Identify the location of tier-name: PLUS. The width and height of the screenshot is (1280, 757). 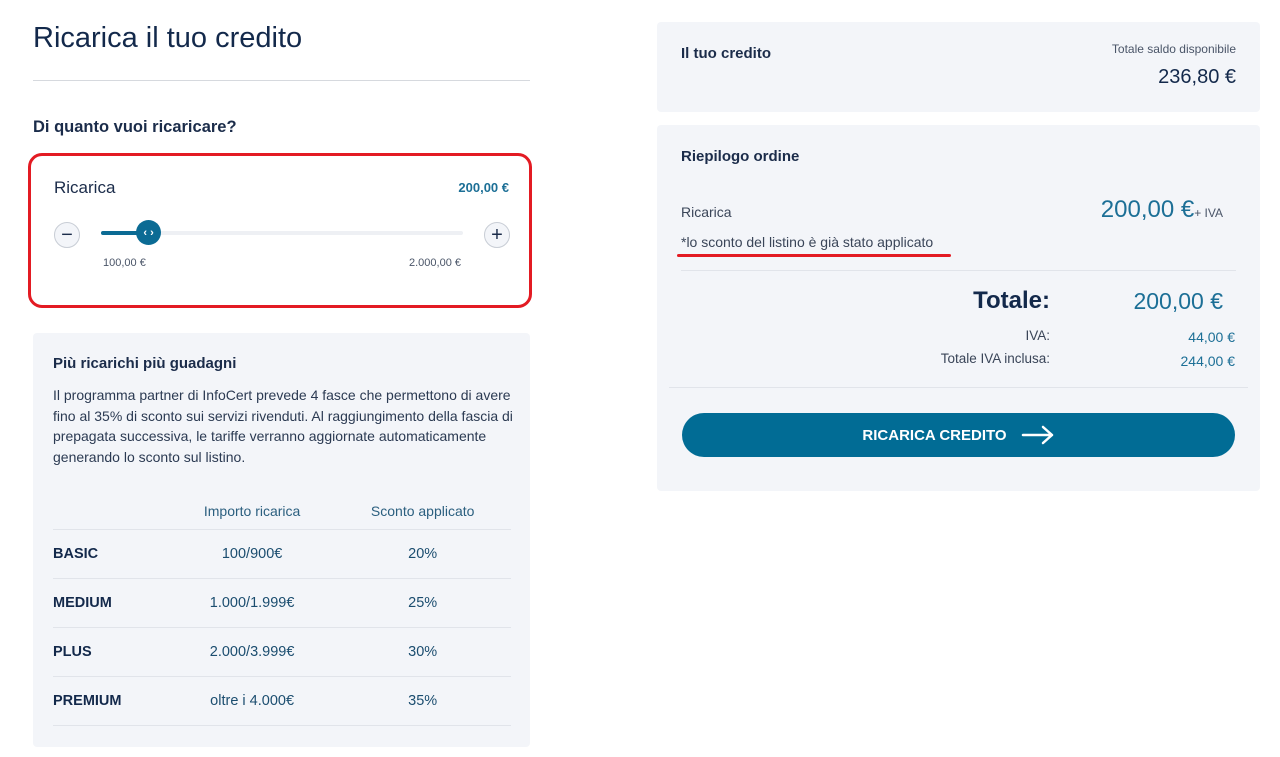
(111, 652).